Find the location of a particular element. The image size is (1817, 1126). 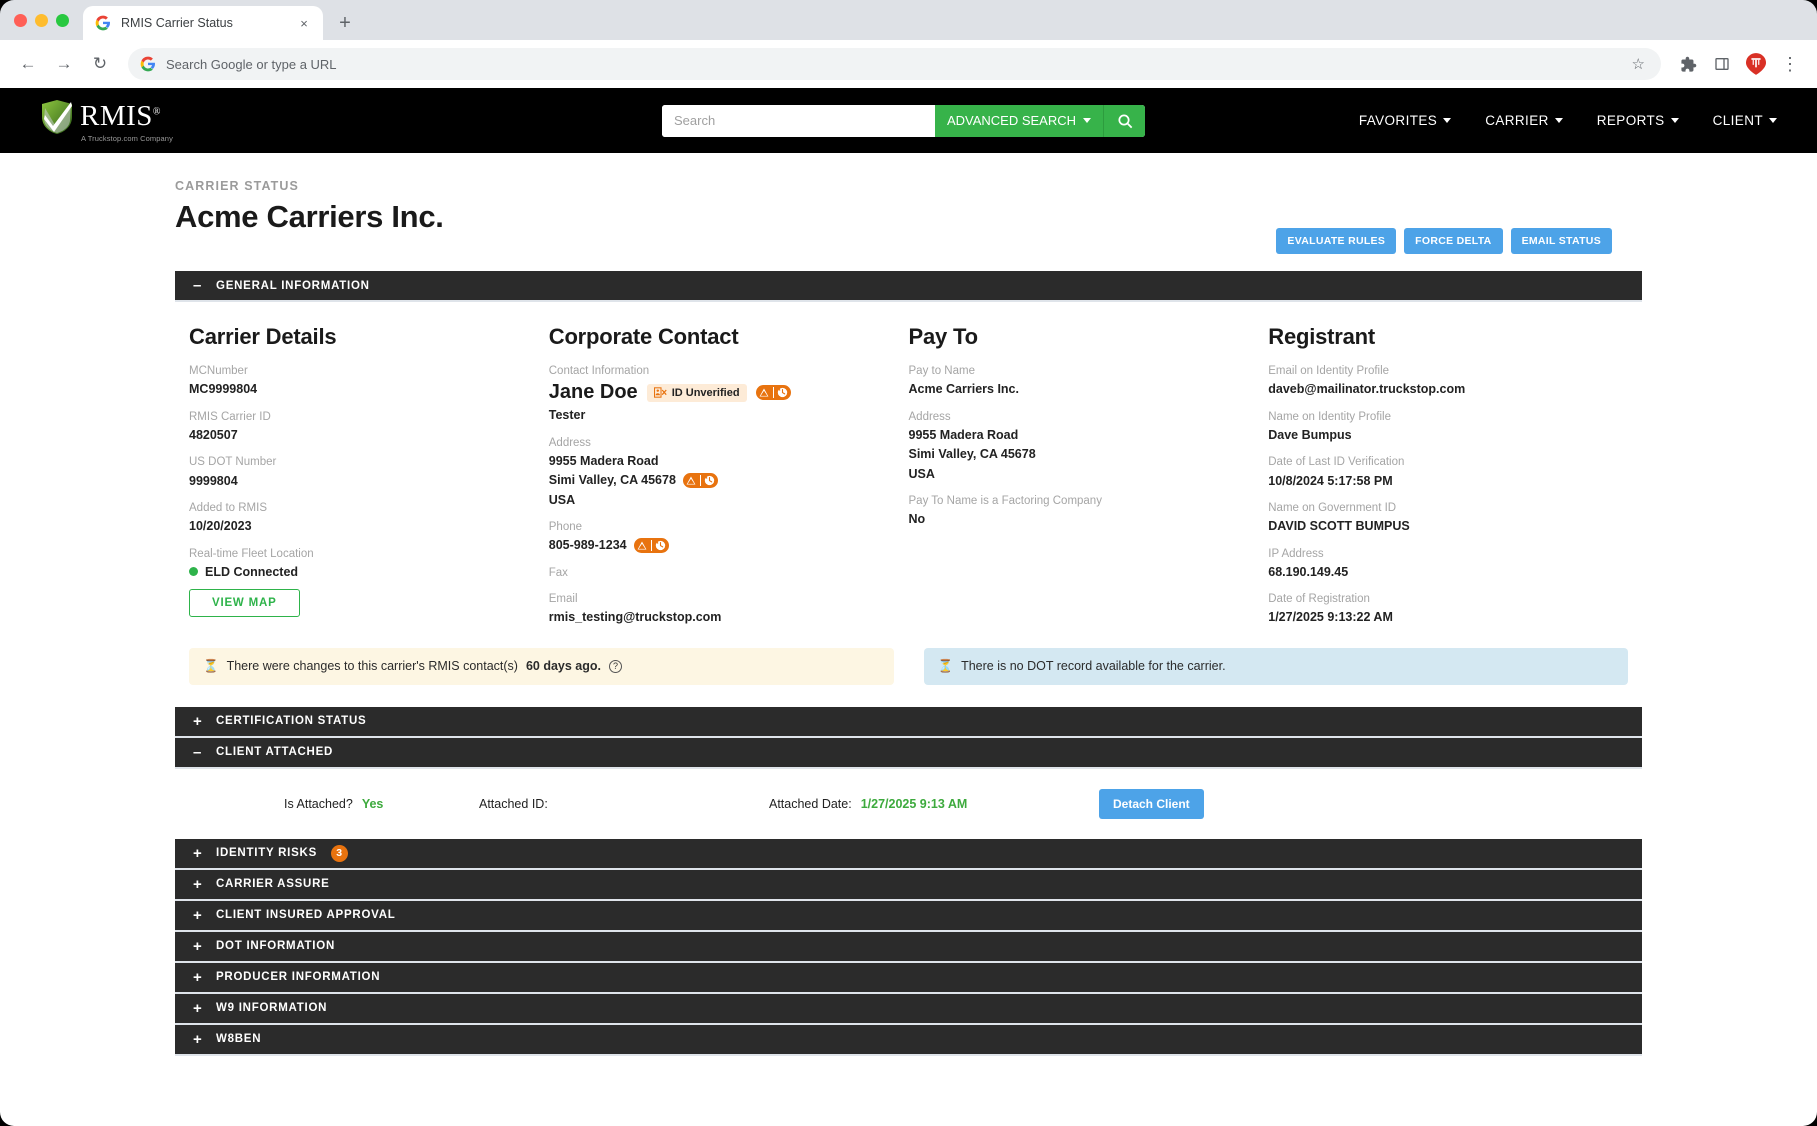

section-certification-status-label: CERTIFICATION STATUS is located at coordinates (291, 721).